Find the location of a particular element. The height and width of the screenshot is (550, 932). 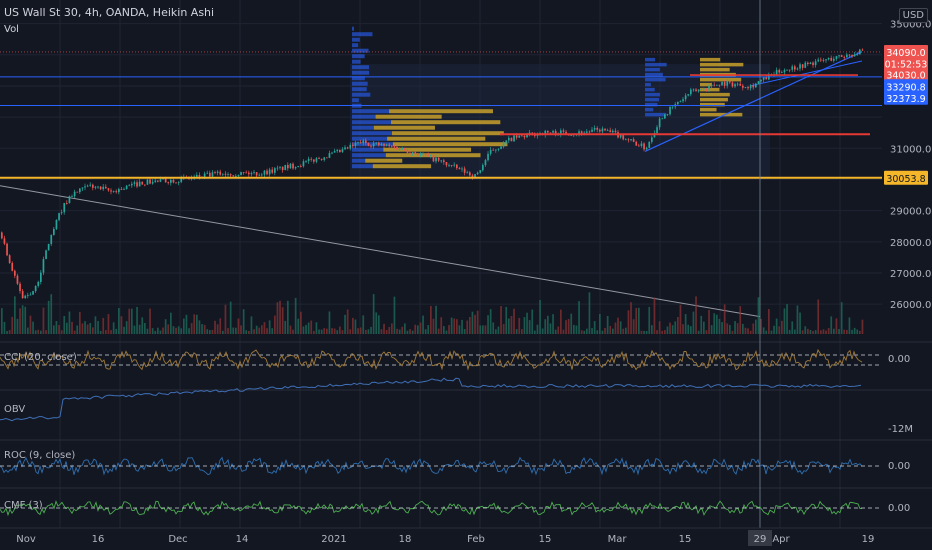

svg-text: 14 is located at coordinates (242, 539).